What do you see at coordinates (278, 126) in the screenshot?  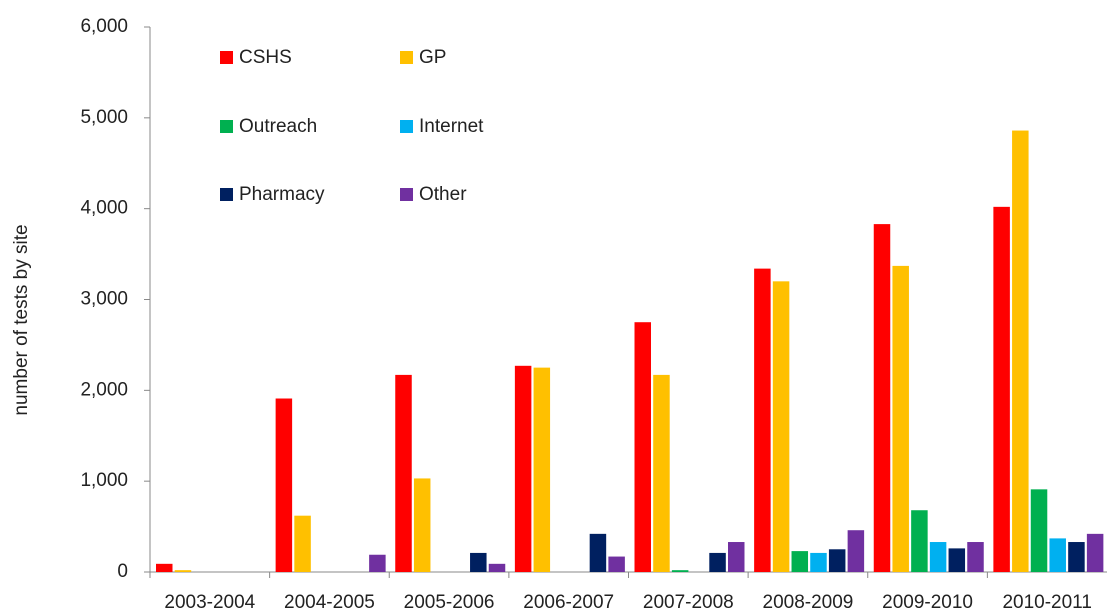 I see `legend-label: Outreach` at bounding box center [278, 126].